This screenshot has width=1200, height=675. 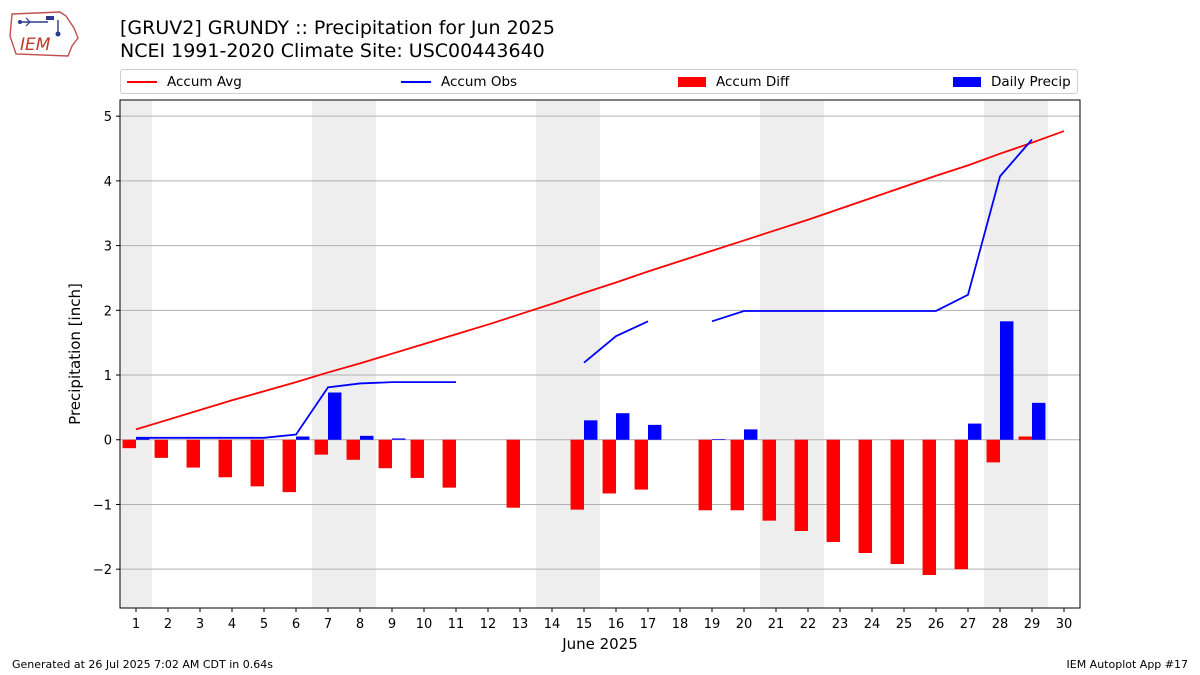 What do you see at coordinates (1127, 664) in the screenshot?
I see `footer-app: IEM Autoplot App #17` at bounding box center [1127, 664].